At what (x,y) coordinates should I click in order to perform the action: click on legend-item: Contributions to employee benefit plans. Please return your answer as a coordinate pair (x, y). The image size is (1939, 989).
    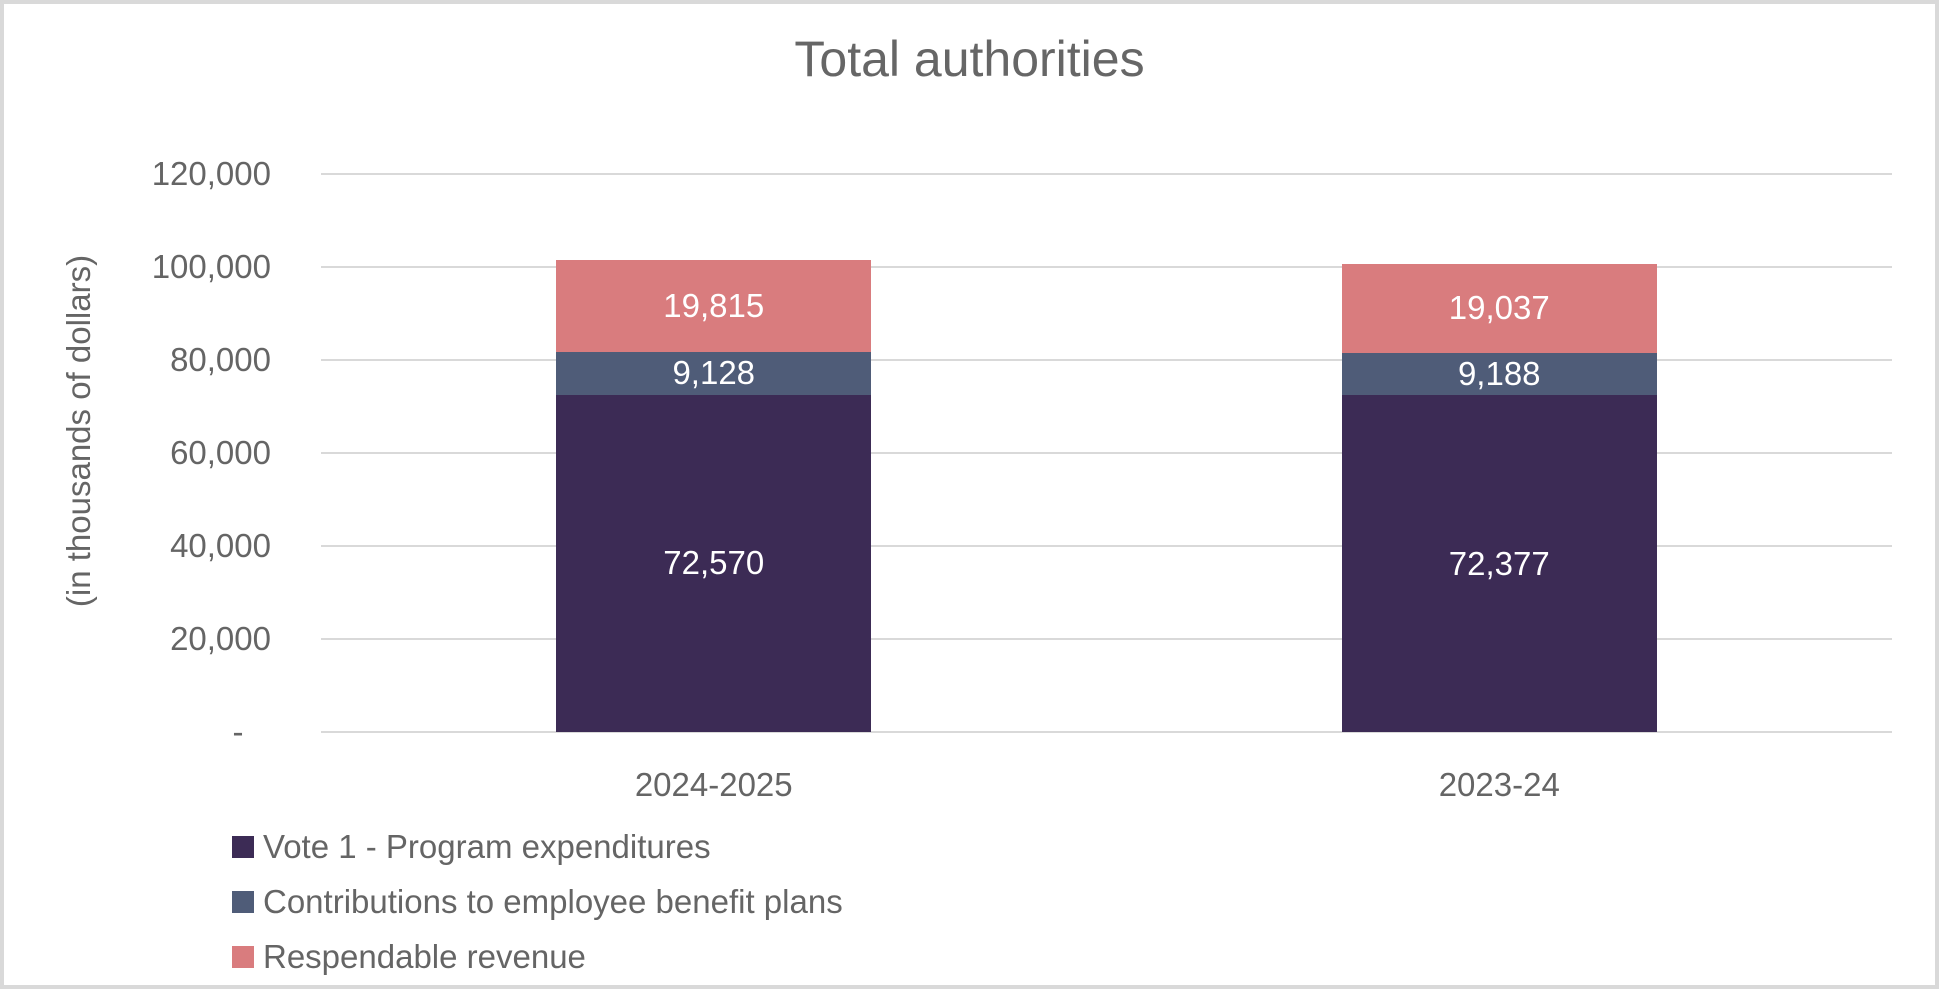
    Looking at the image, I should click on (537, 901).